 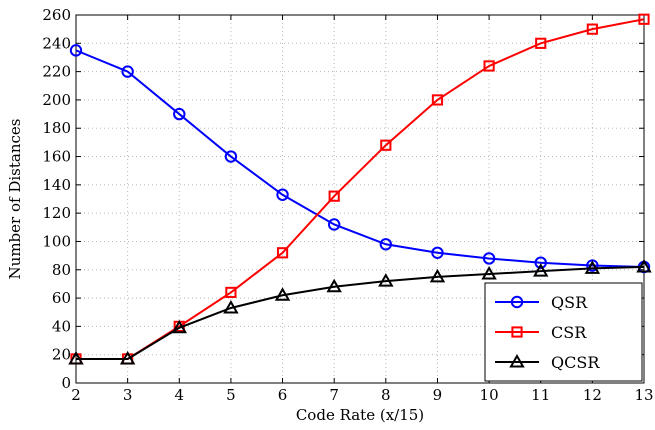 I want to click on y-tick-label: 100, so click(x=56, y=241).